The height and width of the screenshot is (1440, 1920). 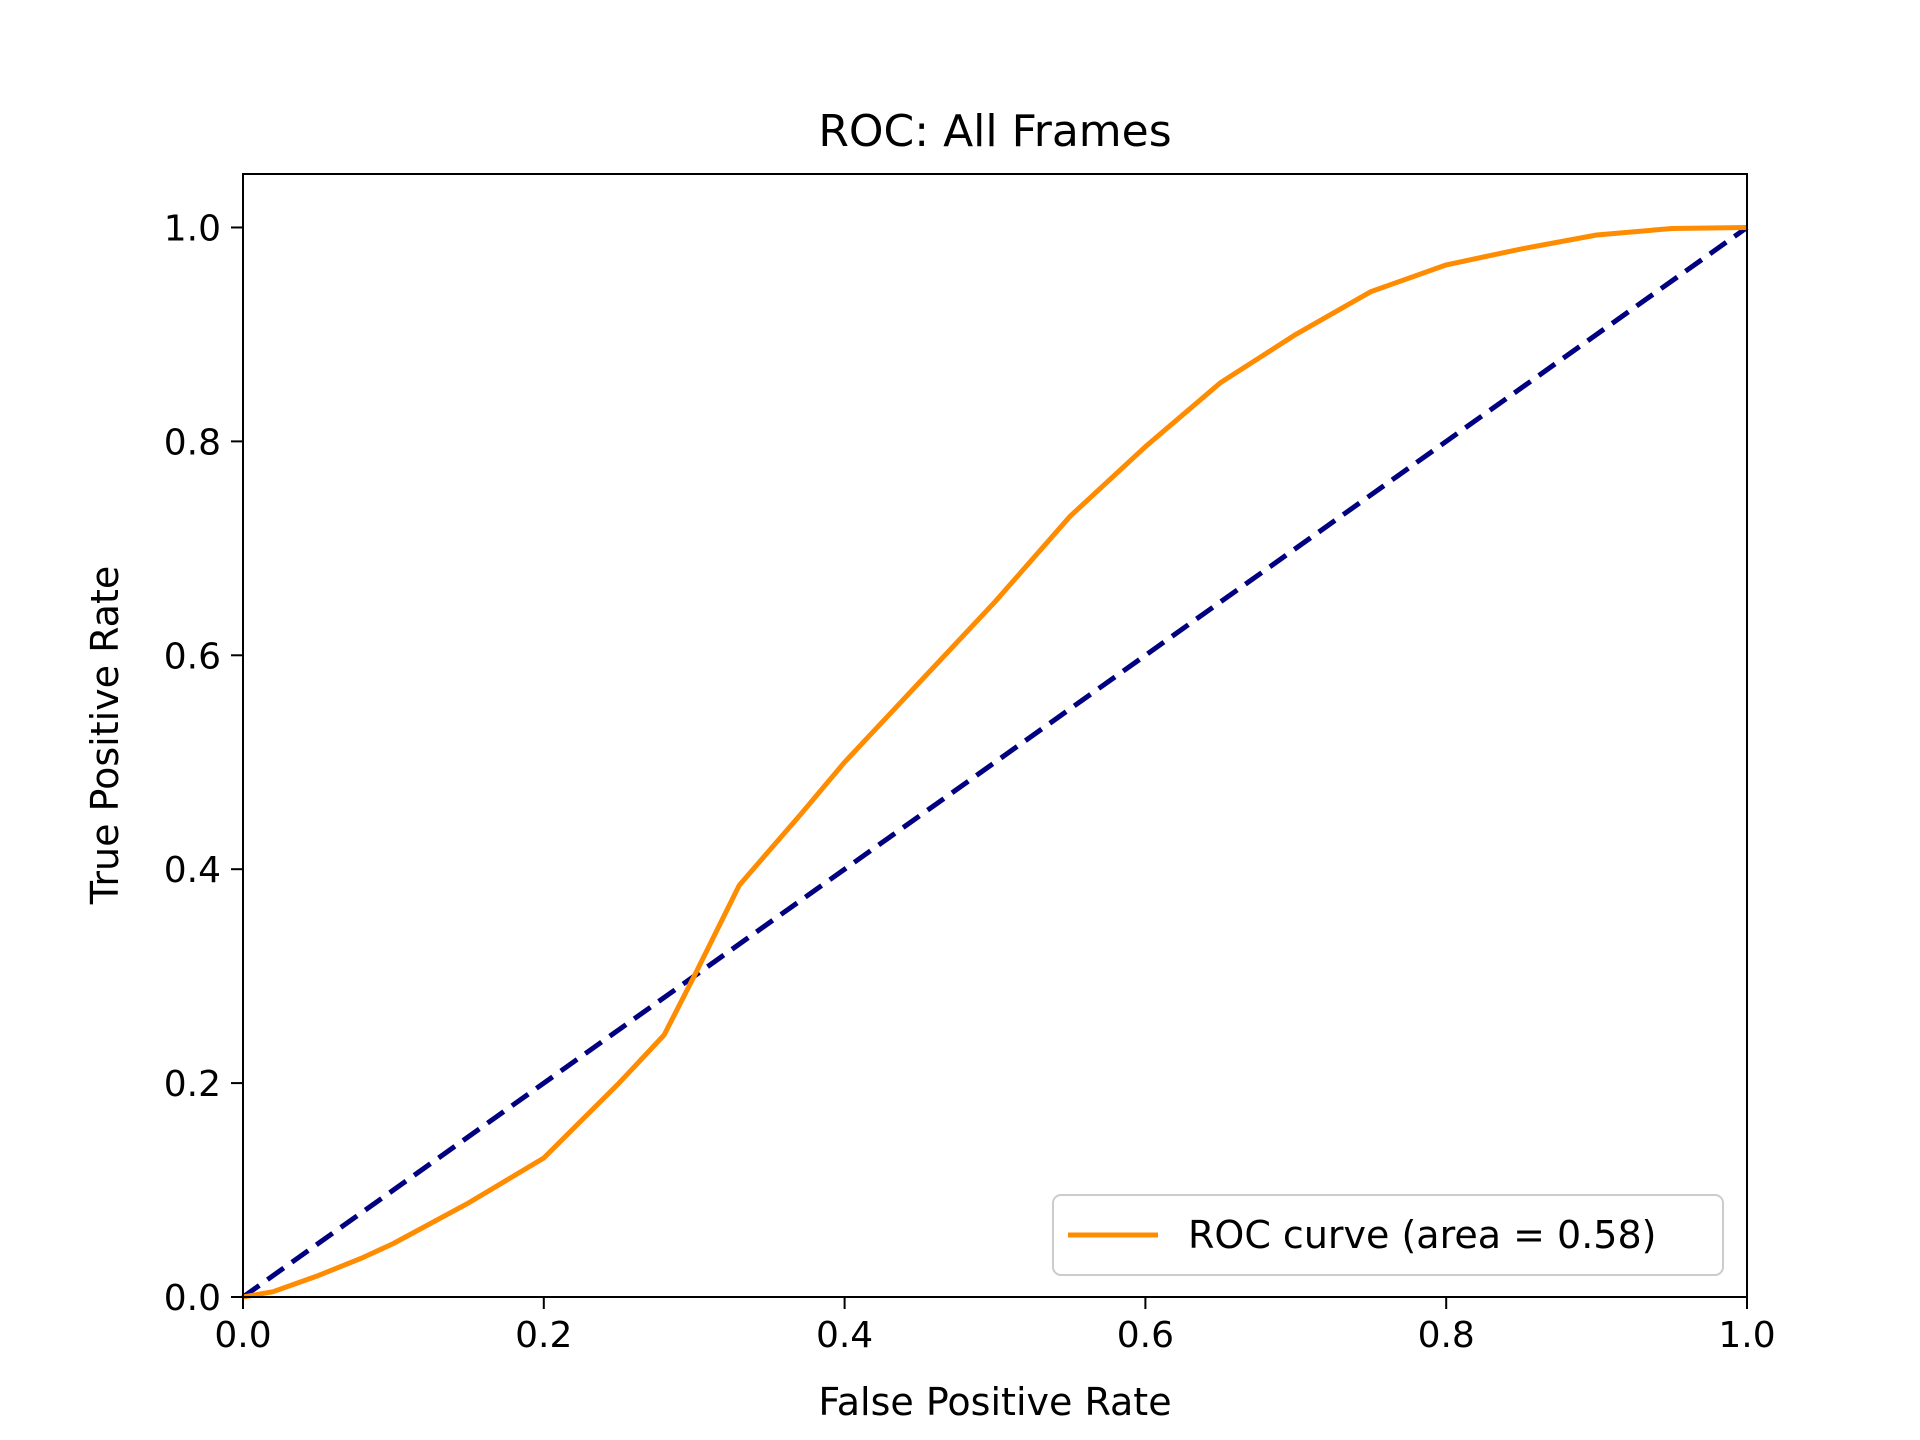 What do you see at coordinates (192, 1084) in the screenshot?
I see `y-tick-label: 0.2` at bounding box center [192, 1084].